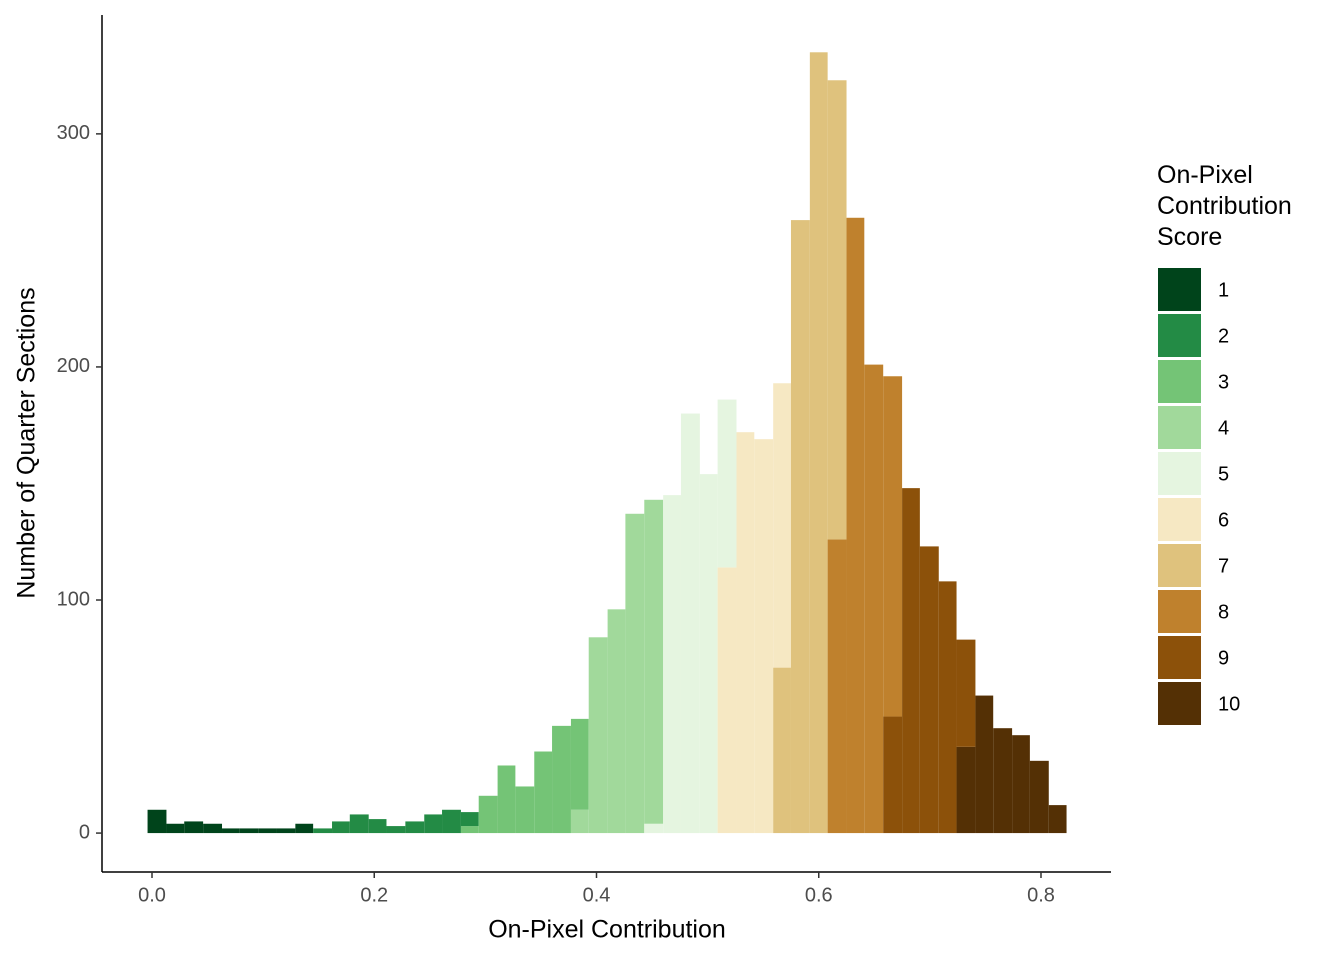  Describe the element at coordinates (1229, 704) in the screenshot. I see `legend-label: 10` at that location.